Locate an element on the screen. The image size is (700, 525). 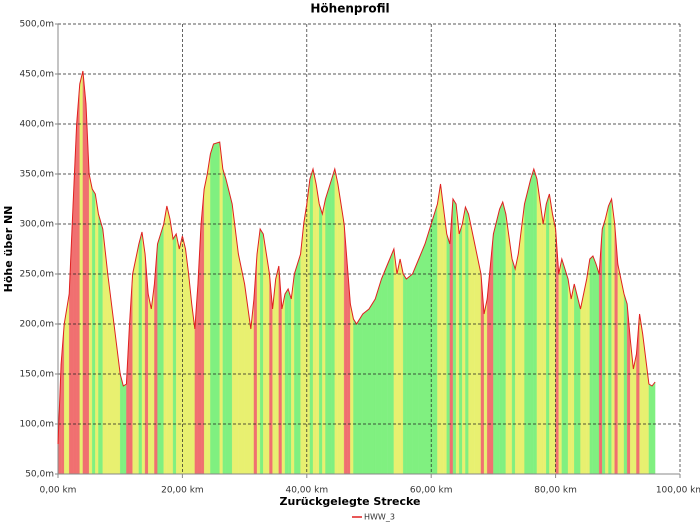
y-tick-label: 200,0m is located at coordinates (36, 325).